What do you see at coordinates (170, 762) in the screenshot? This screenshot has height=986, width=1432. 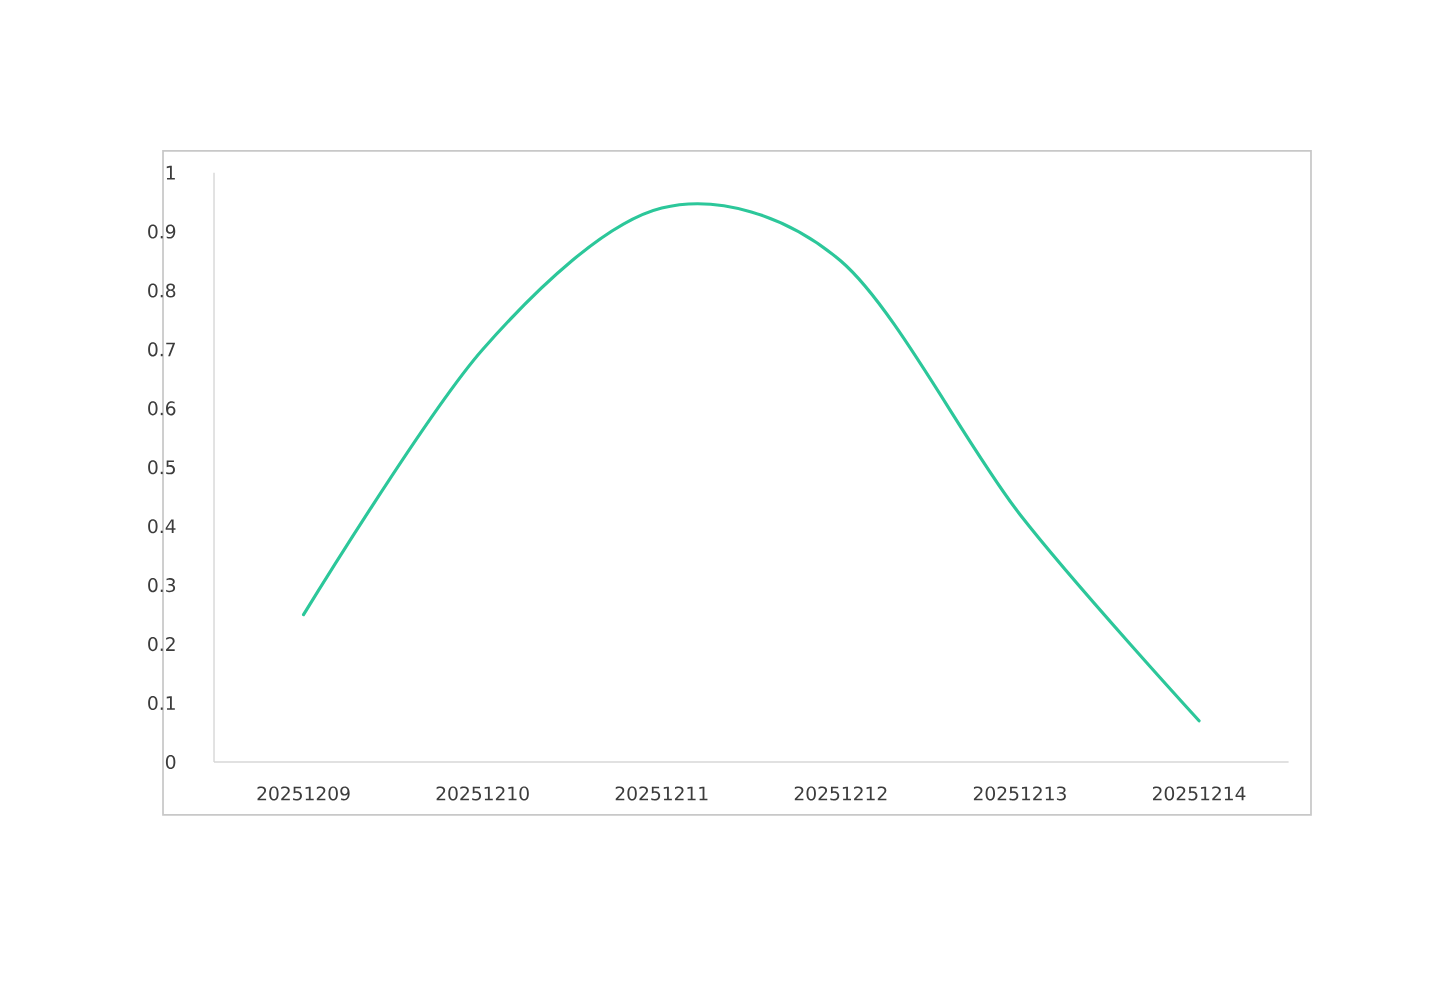 I see `y-tick-label: 0` at bounding box center [170, 762].